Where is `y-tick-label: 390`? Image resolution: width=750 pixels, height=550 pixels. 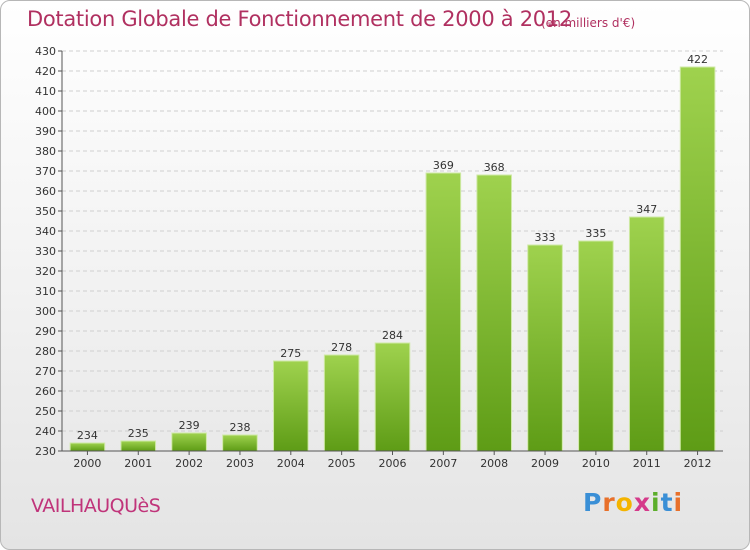
y-tick-label: 390 is located at coordinates (45, 131).